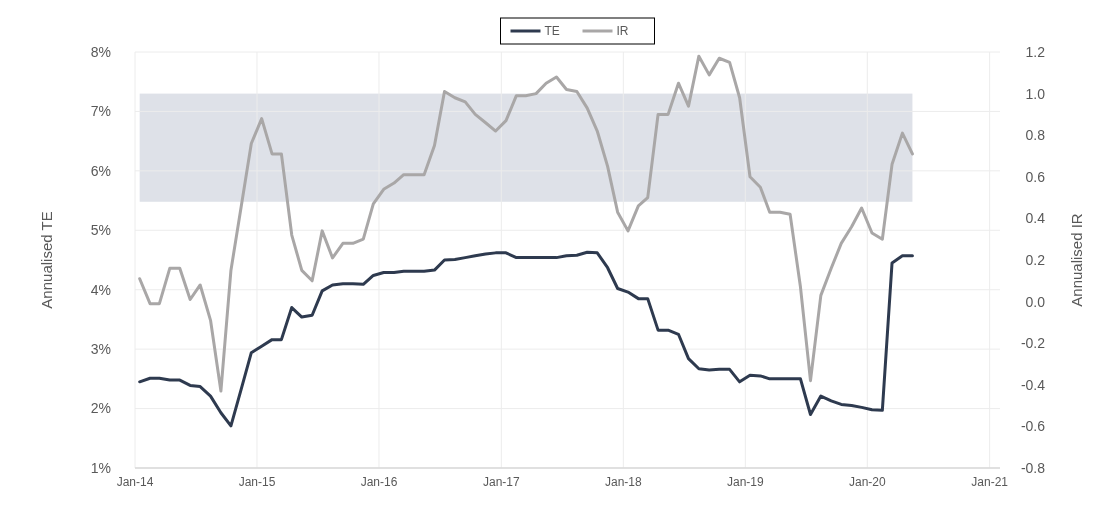  What do you see at coordinates (1035, 93) in the screenshot?
I see `y2-tick-label: 1.0` at bounding box center [1035, 93].